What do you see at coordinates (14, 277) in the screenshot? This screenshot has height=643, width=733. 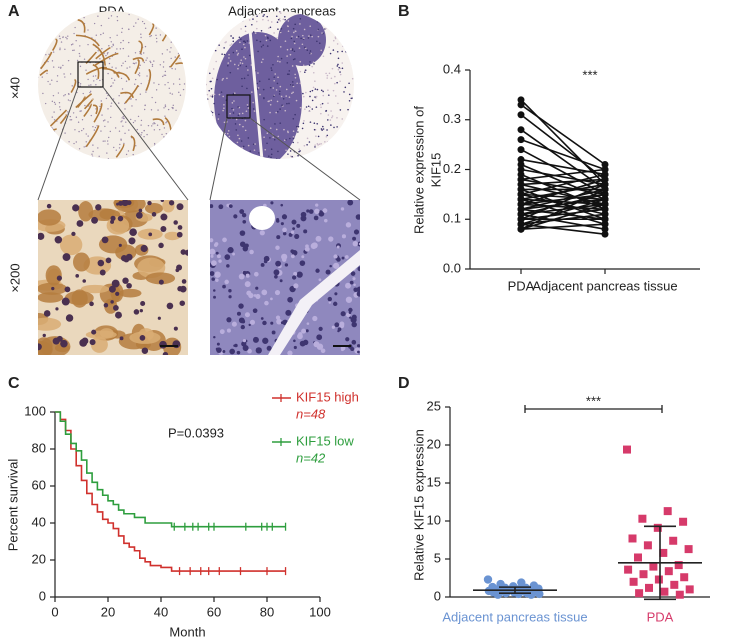 I see `row-label: ×200` at bounding box center [14, 277].